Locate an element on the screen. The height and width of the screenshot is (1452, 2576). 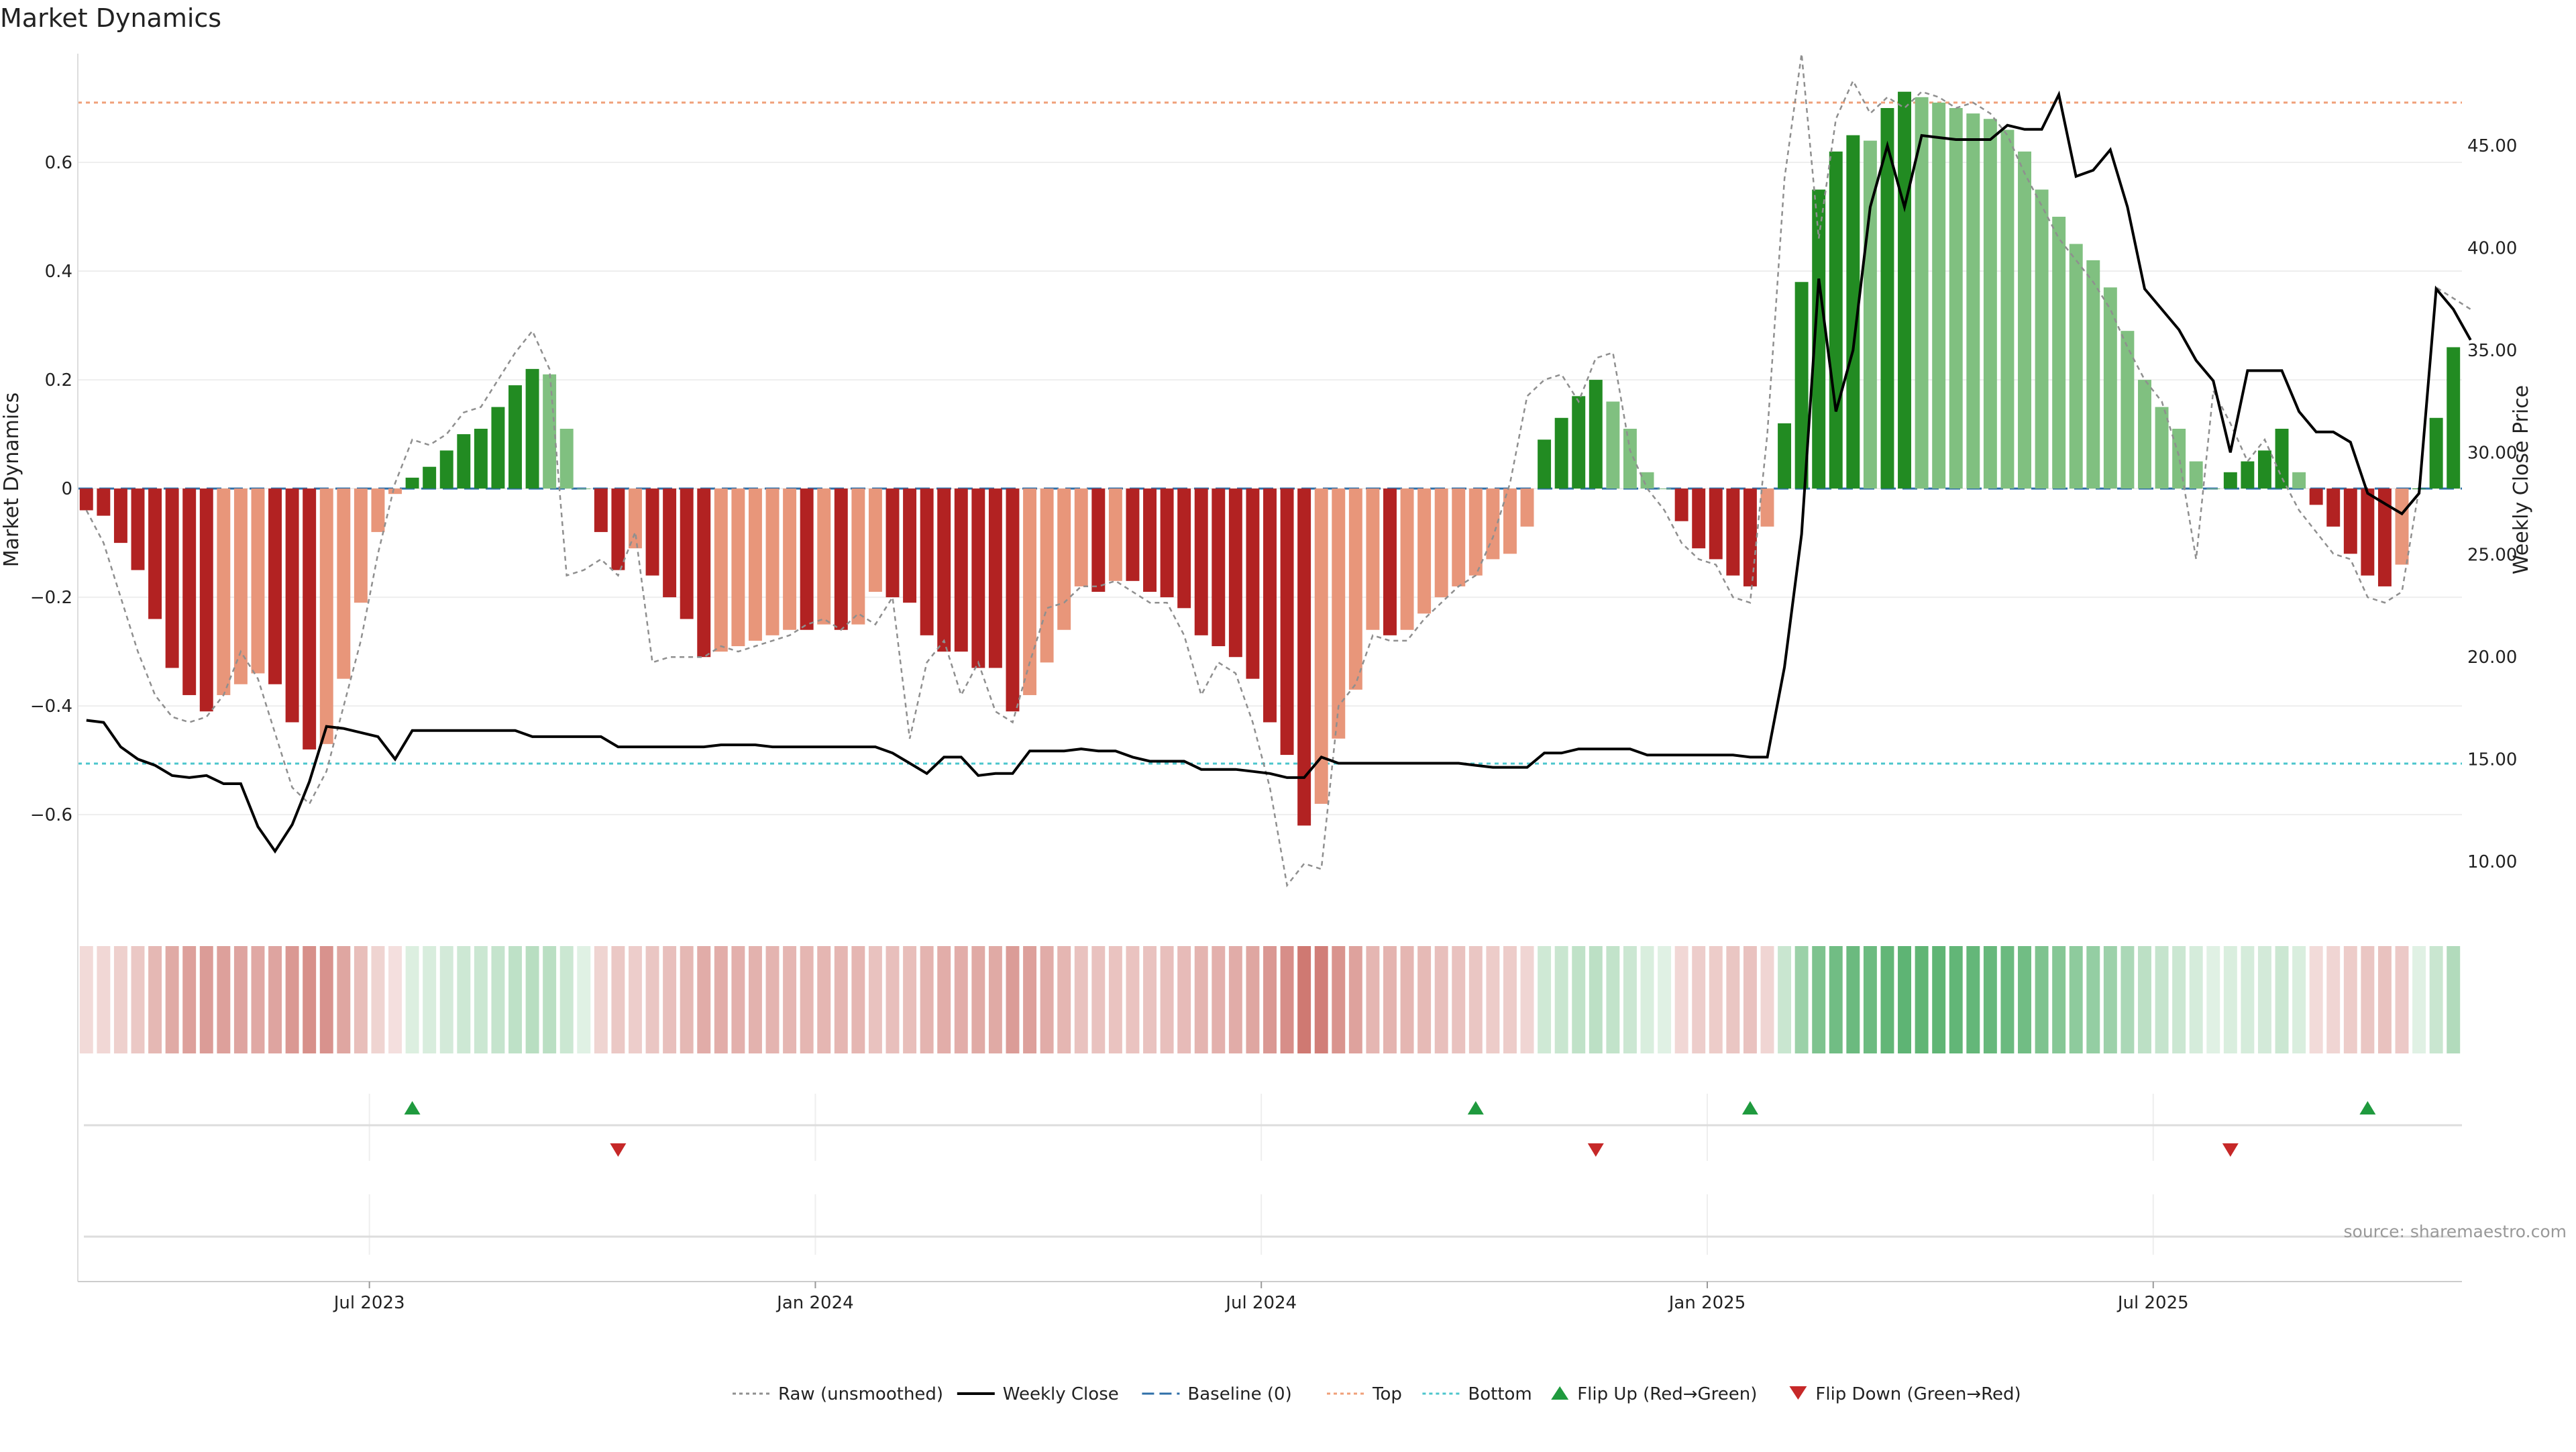
legend-label: Top is located at coordinates (1387, 1394).